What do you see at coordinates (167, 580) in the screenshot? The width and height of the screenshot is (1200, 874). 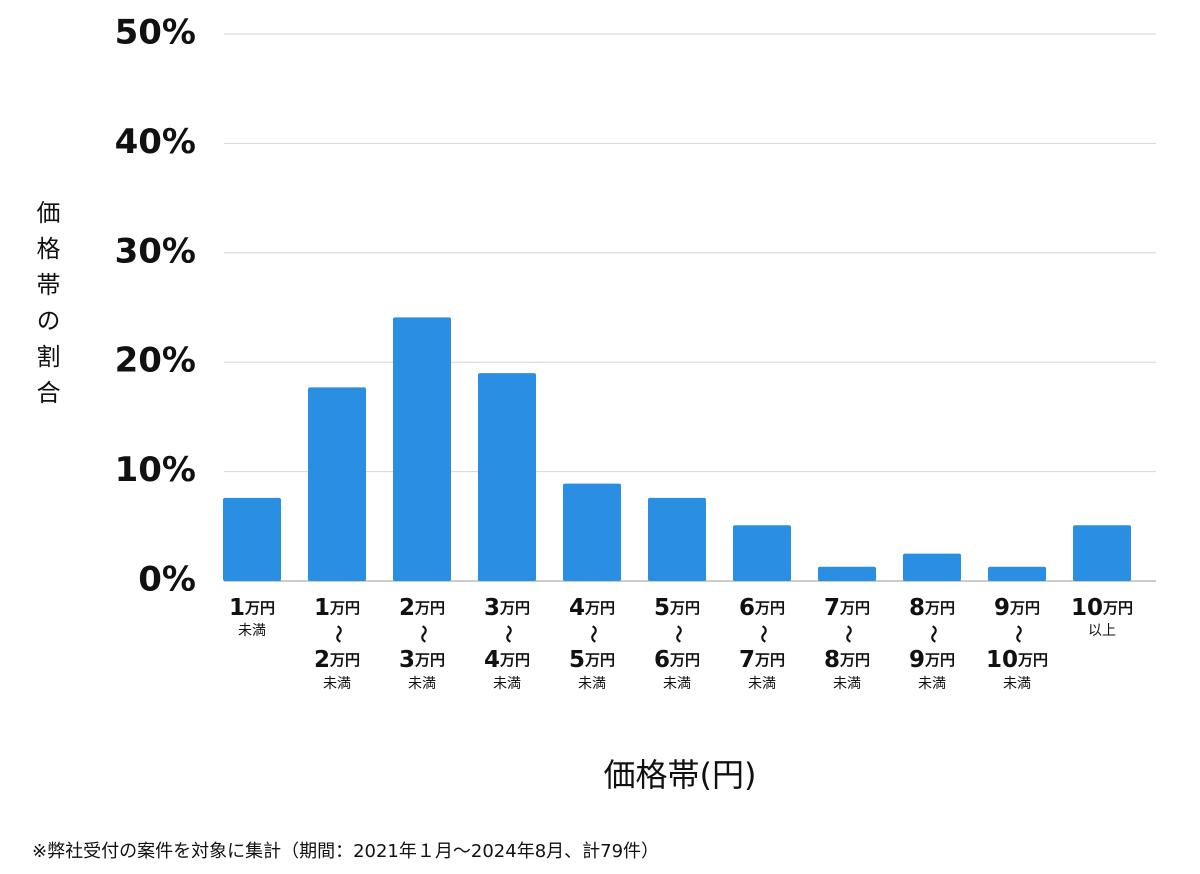 I see `y-tick-label: 0%` at bounding box center [167, 580].